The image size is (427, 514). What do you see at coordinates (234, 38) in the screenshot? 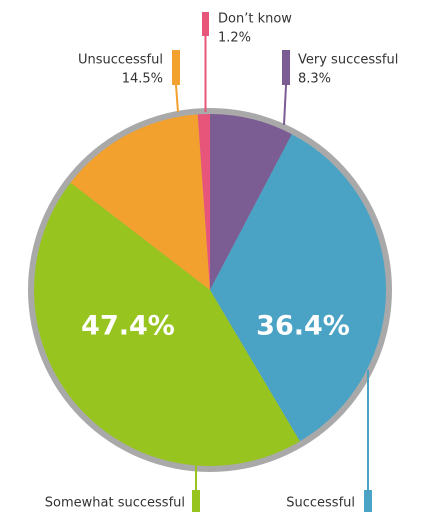
I see `value-label: 1.2%` at bounding box center [234, 38].